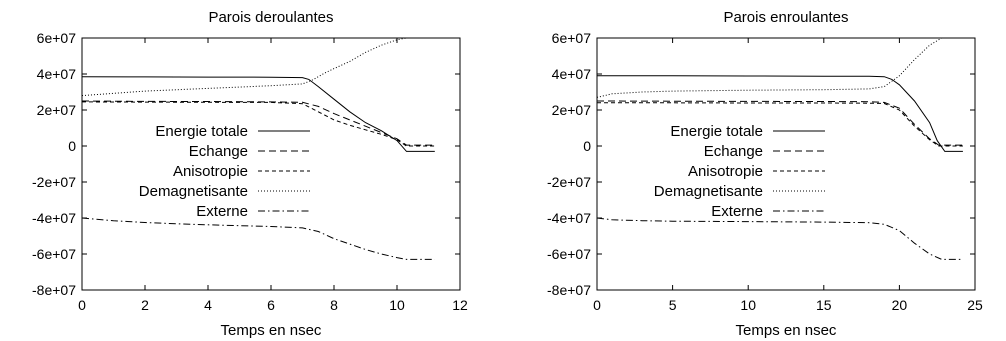  Describe the element at coordinates (824, 305) in the screenshot. I see `x-tick-label: 15` at that location.